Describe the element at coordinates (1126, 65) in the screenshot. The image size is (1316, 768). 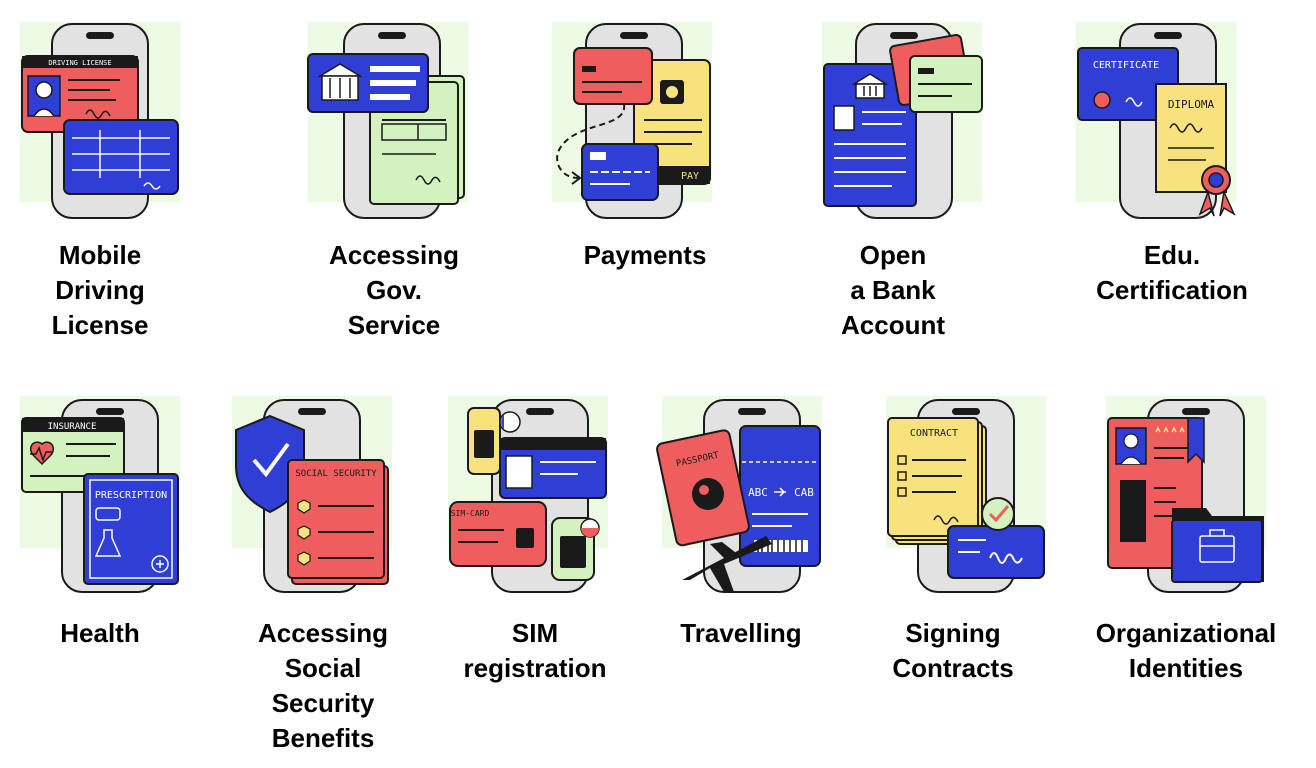
I see `svg-text: CERTIFICATE` at that location.